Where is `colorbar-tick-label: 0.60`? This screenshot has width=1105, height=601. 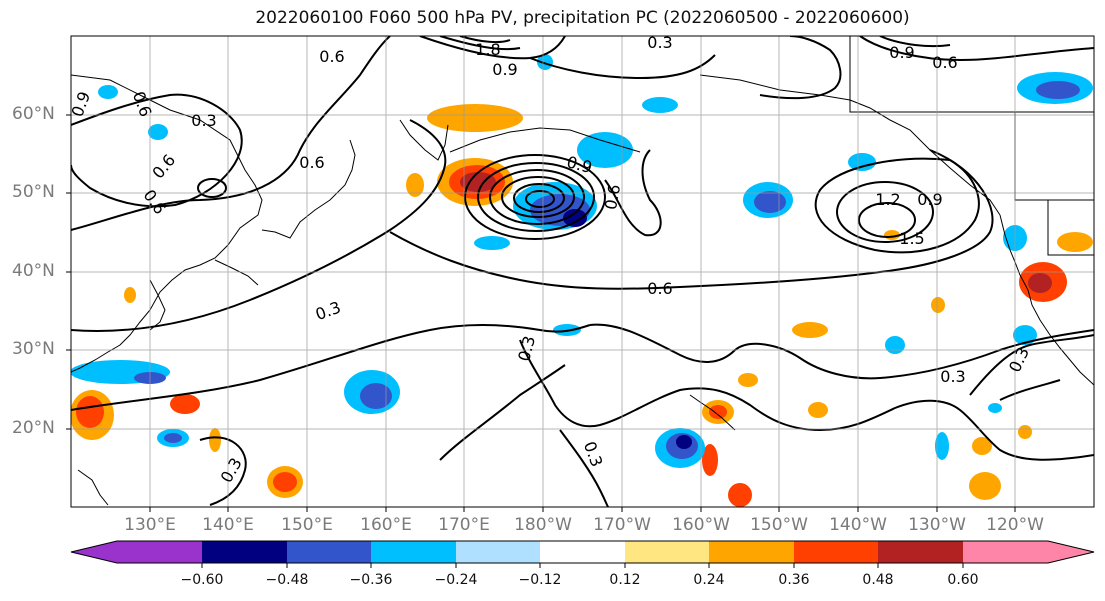 colorbar-tick-label: 0.60 is located at coordinates (963, 580).